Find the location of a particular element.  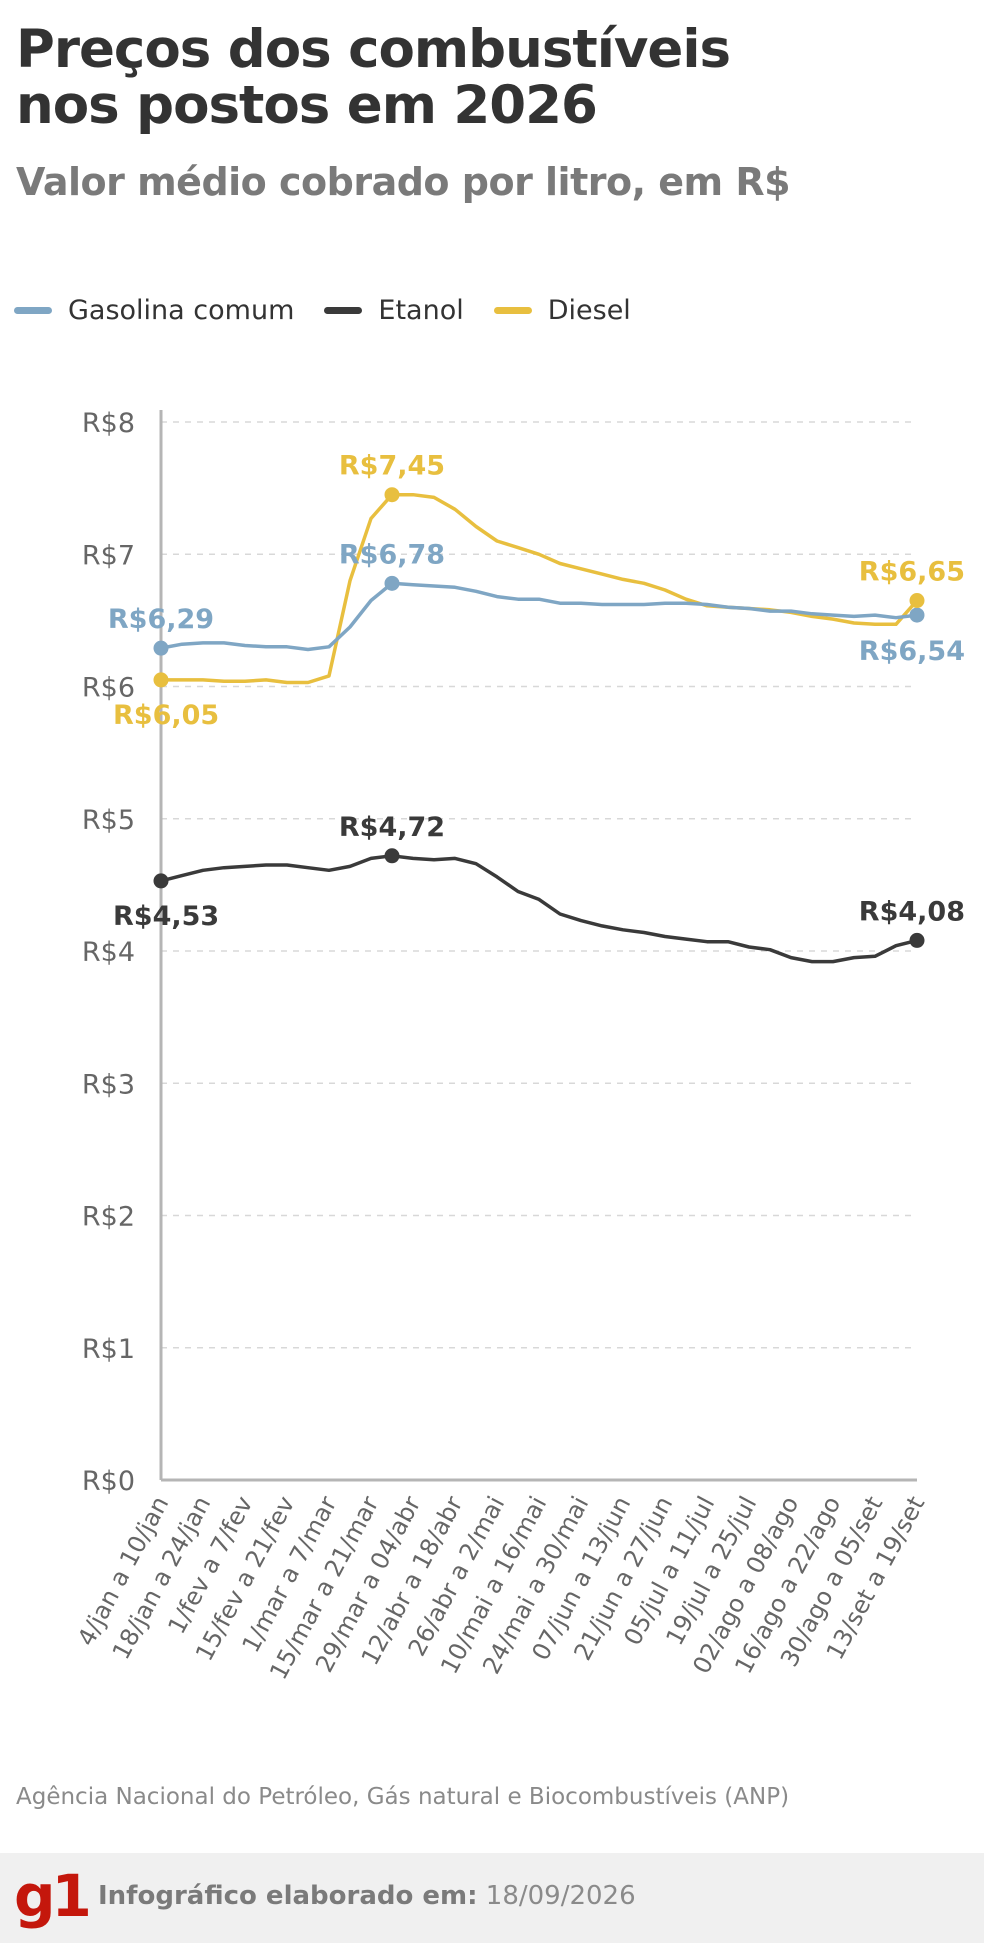

y-tick-label: R$8 is located at coordinates (108, 423).